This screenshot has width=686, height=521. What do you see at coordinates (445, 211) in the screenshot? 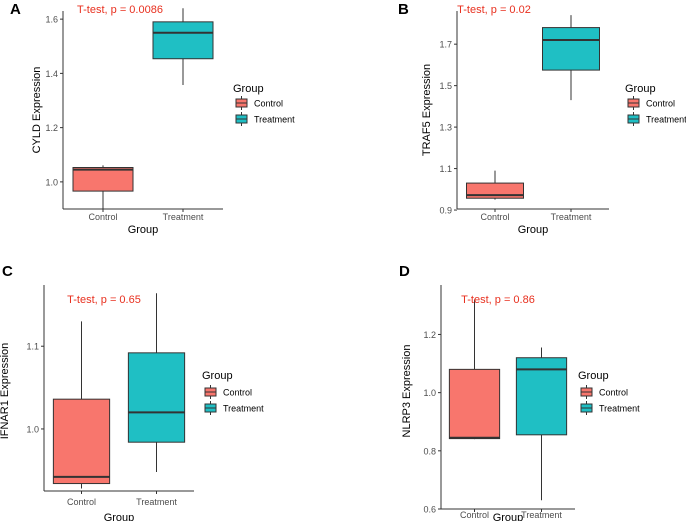
I see `y-tick-label: 0.9` at bounding box center [445, 211].